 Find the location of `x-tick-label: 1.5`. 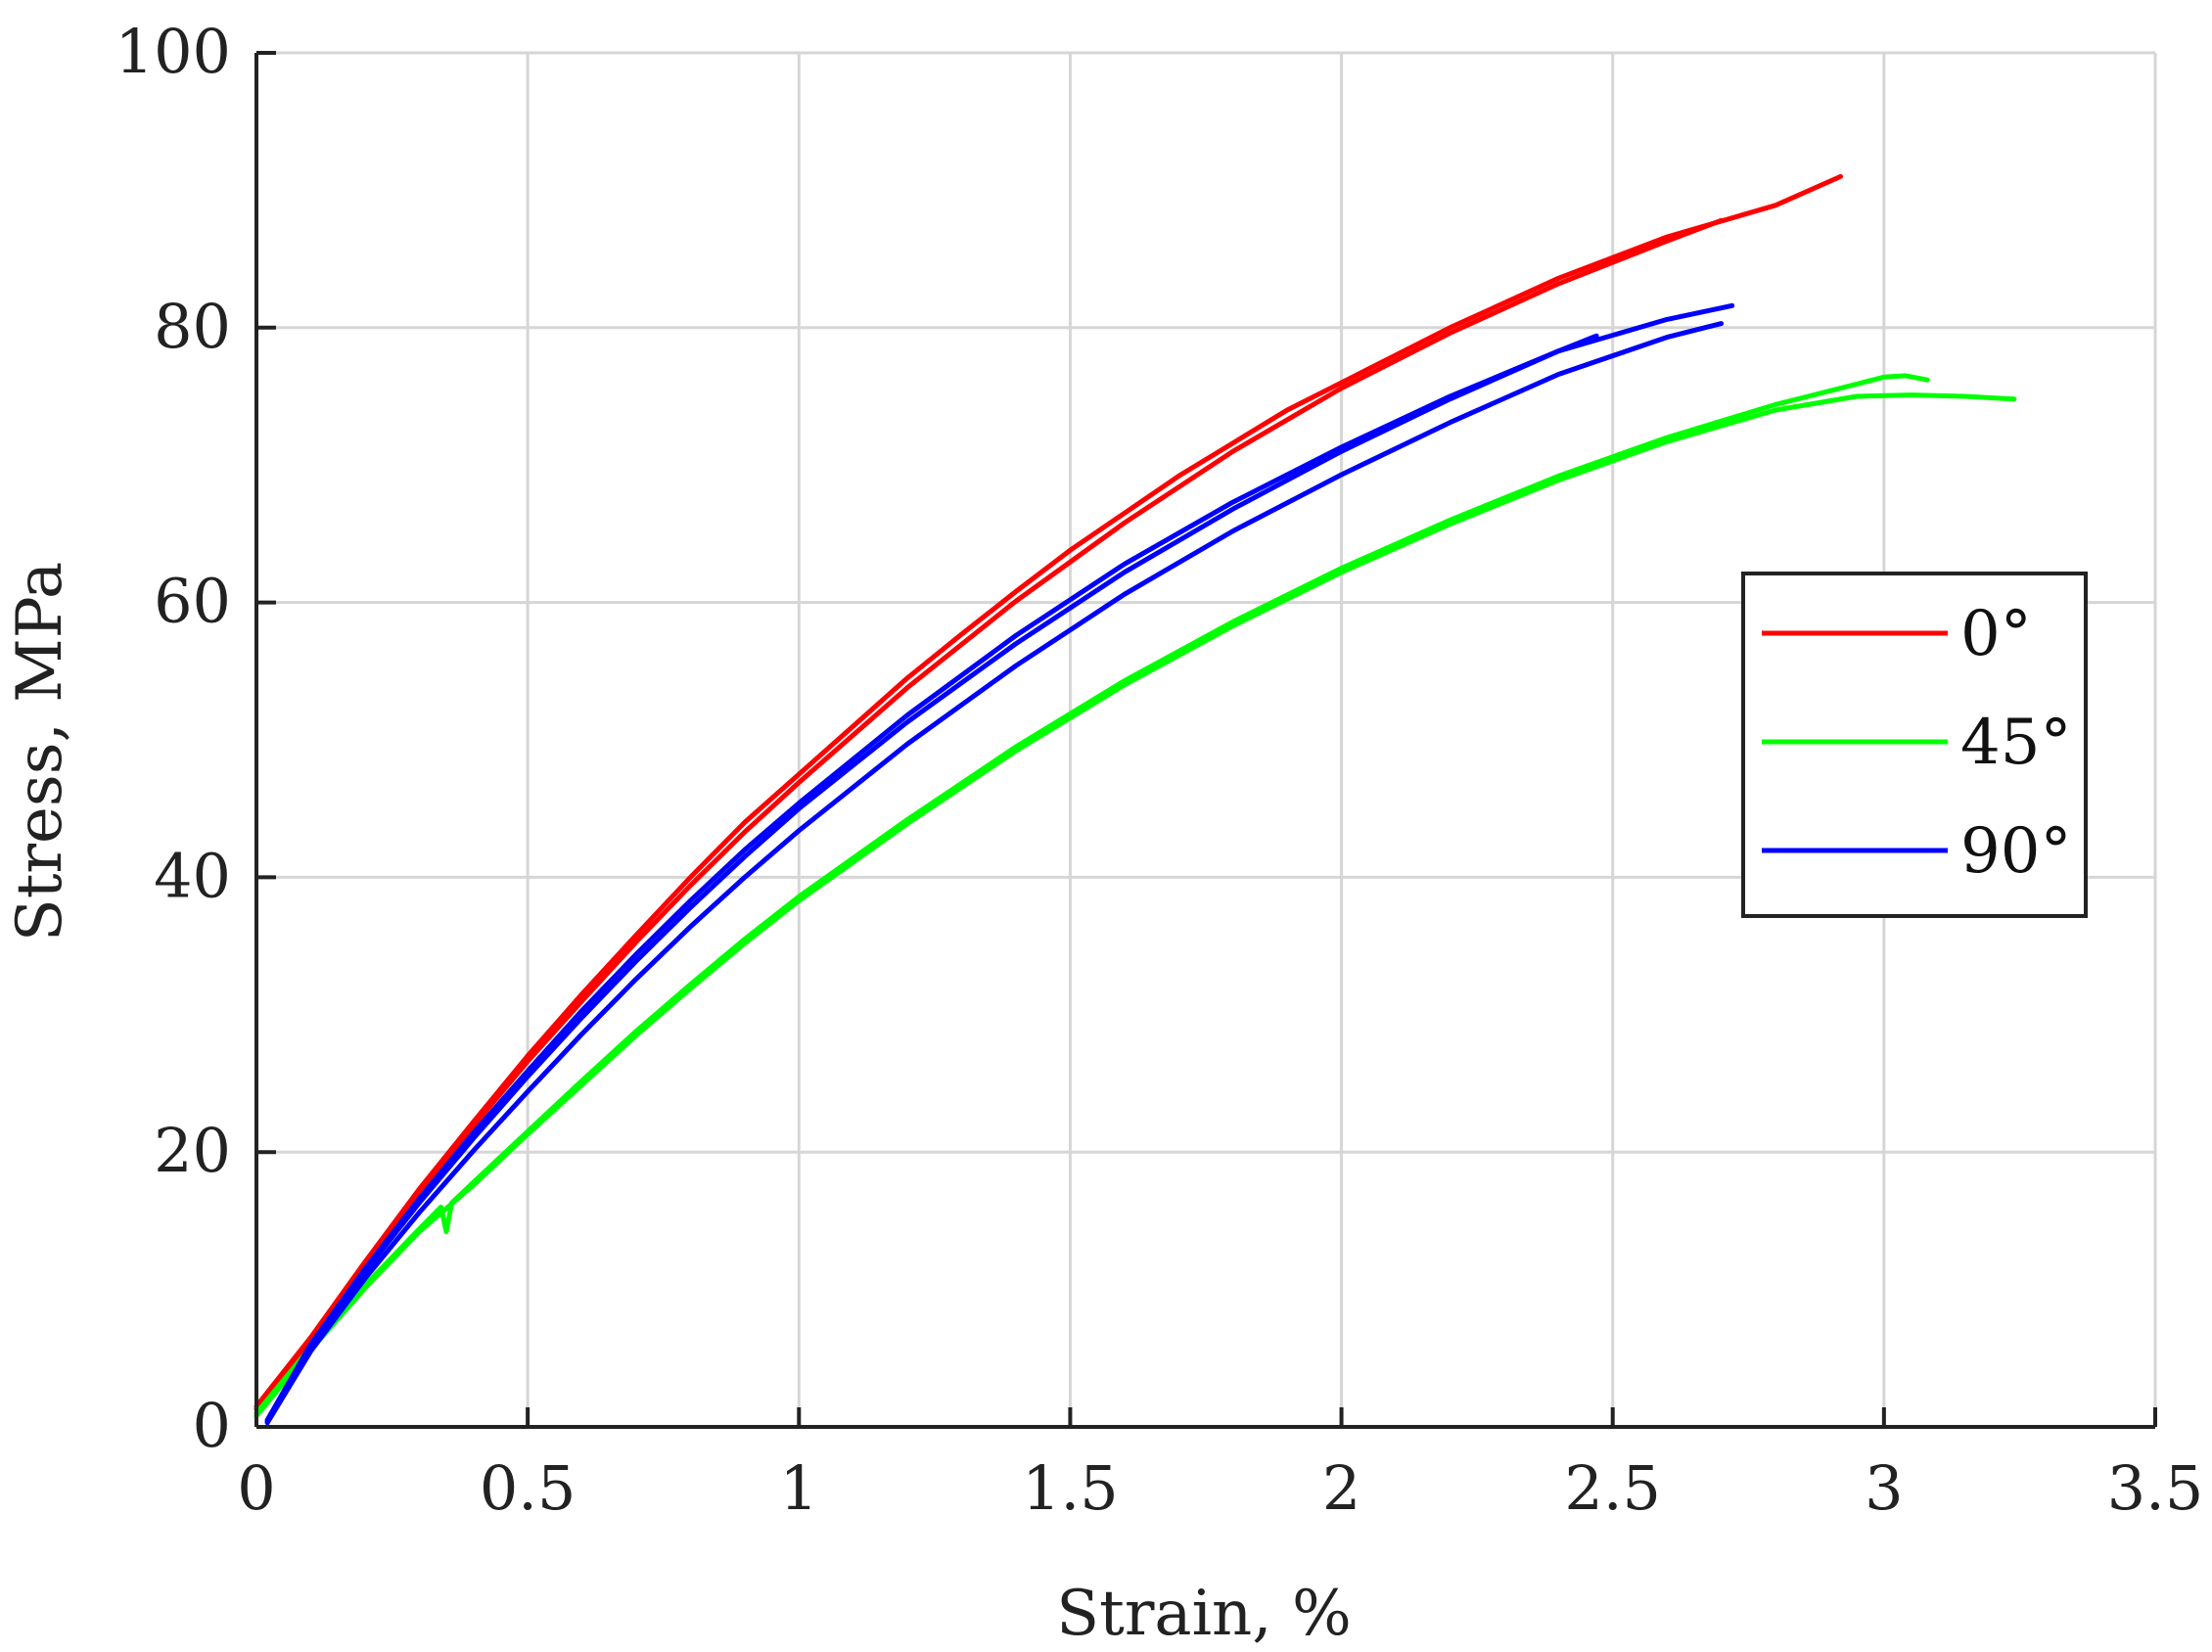

x-tick-label: 1.5 is located at coordinates (1070, 1488).